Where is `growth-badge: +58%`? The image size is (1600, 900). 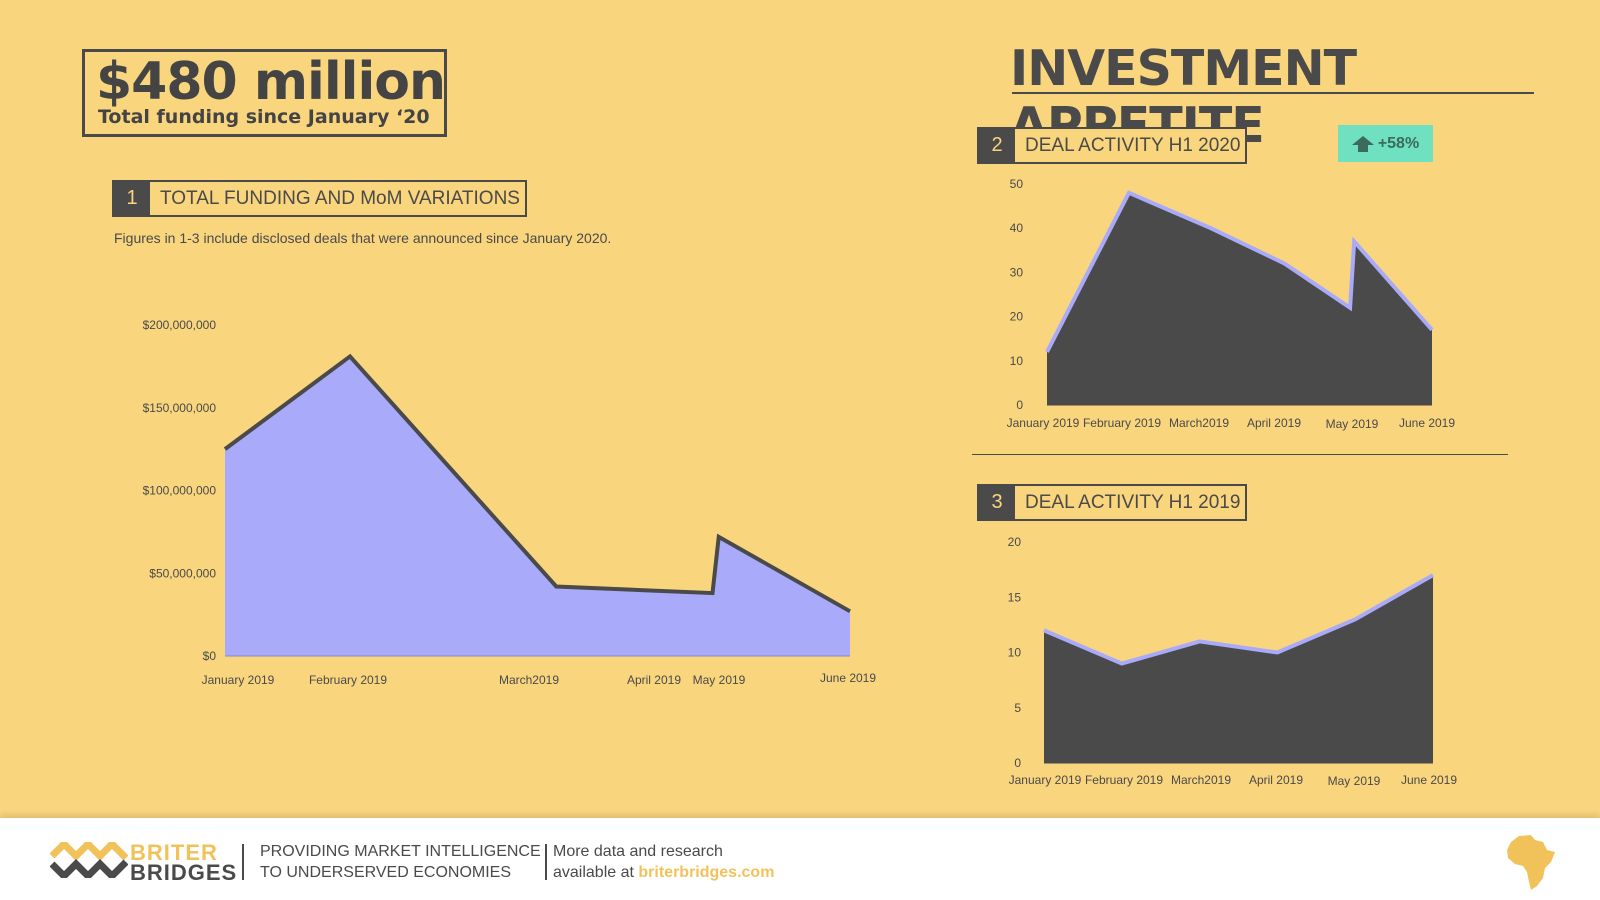 growth-badge: +58% is located at coordinates (1385, 143).